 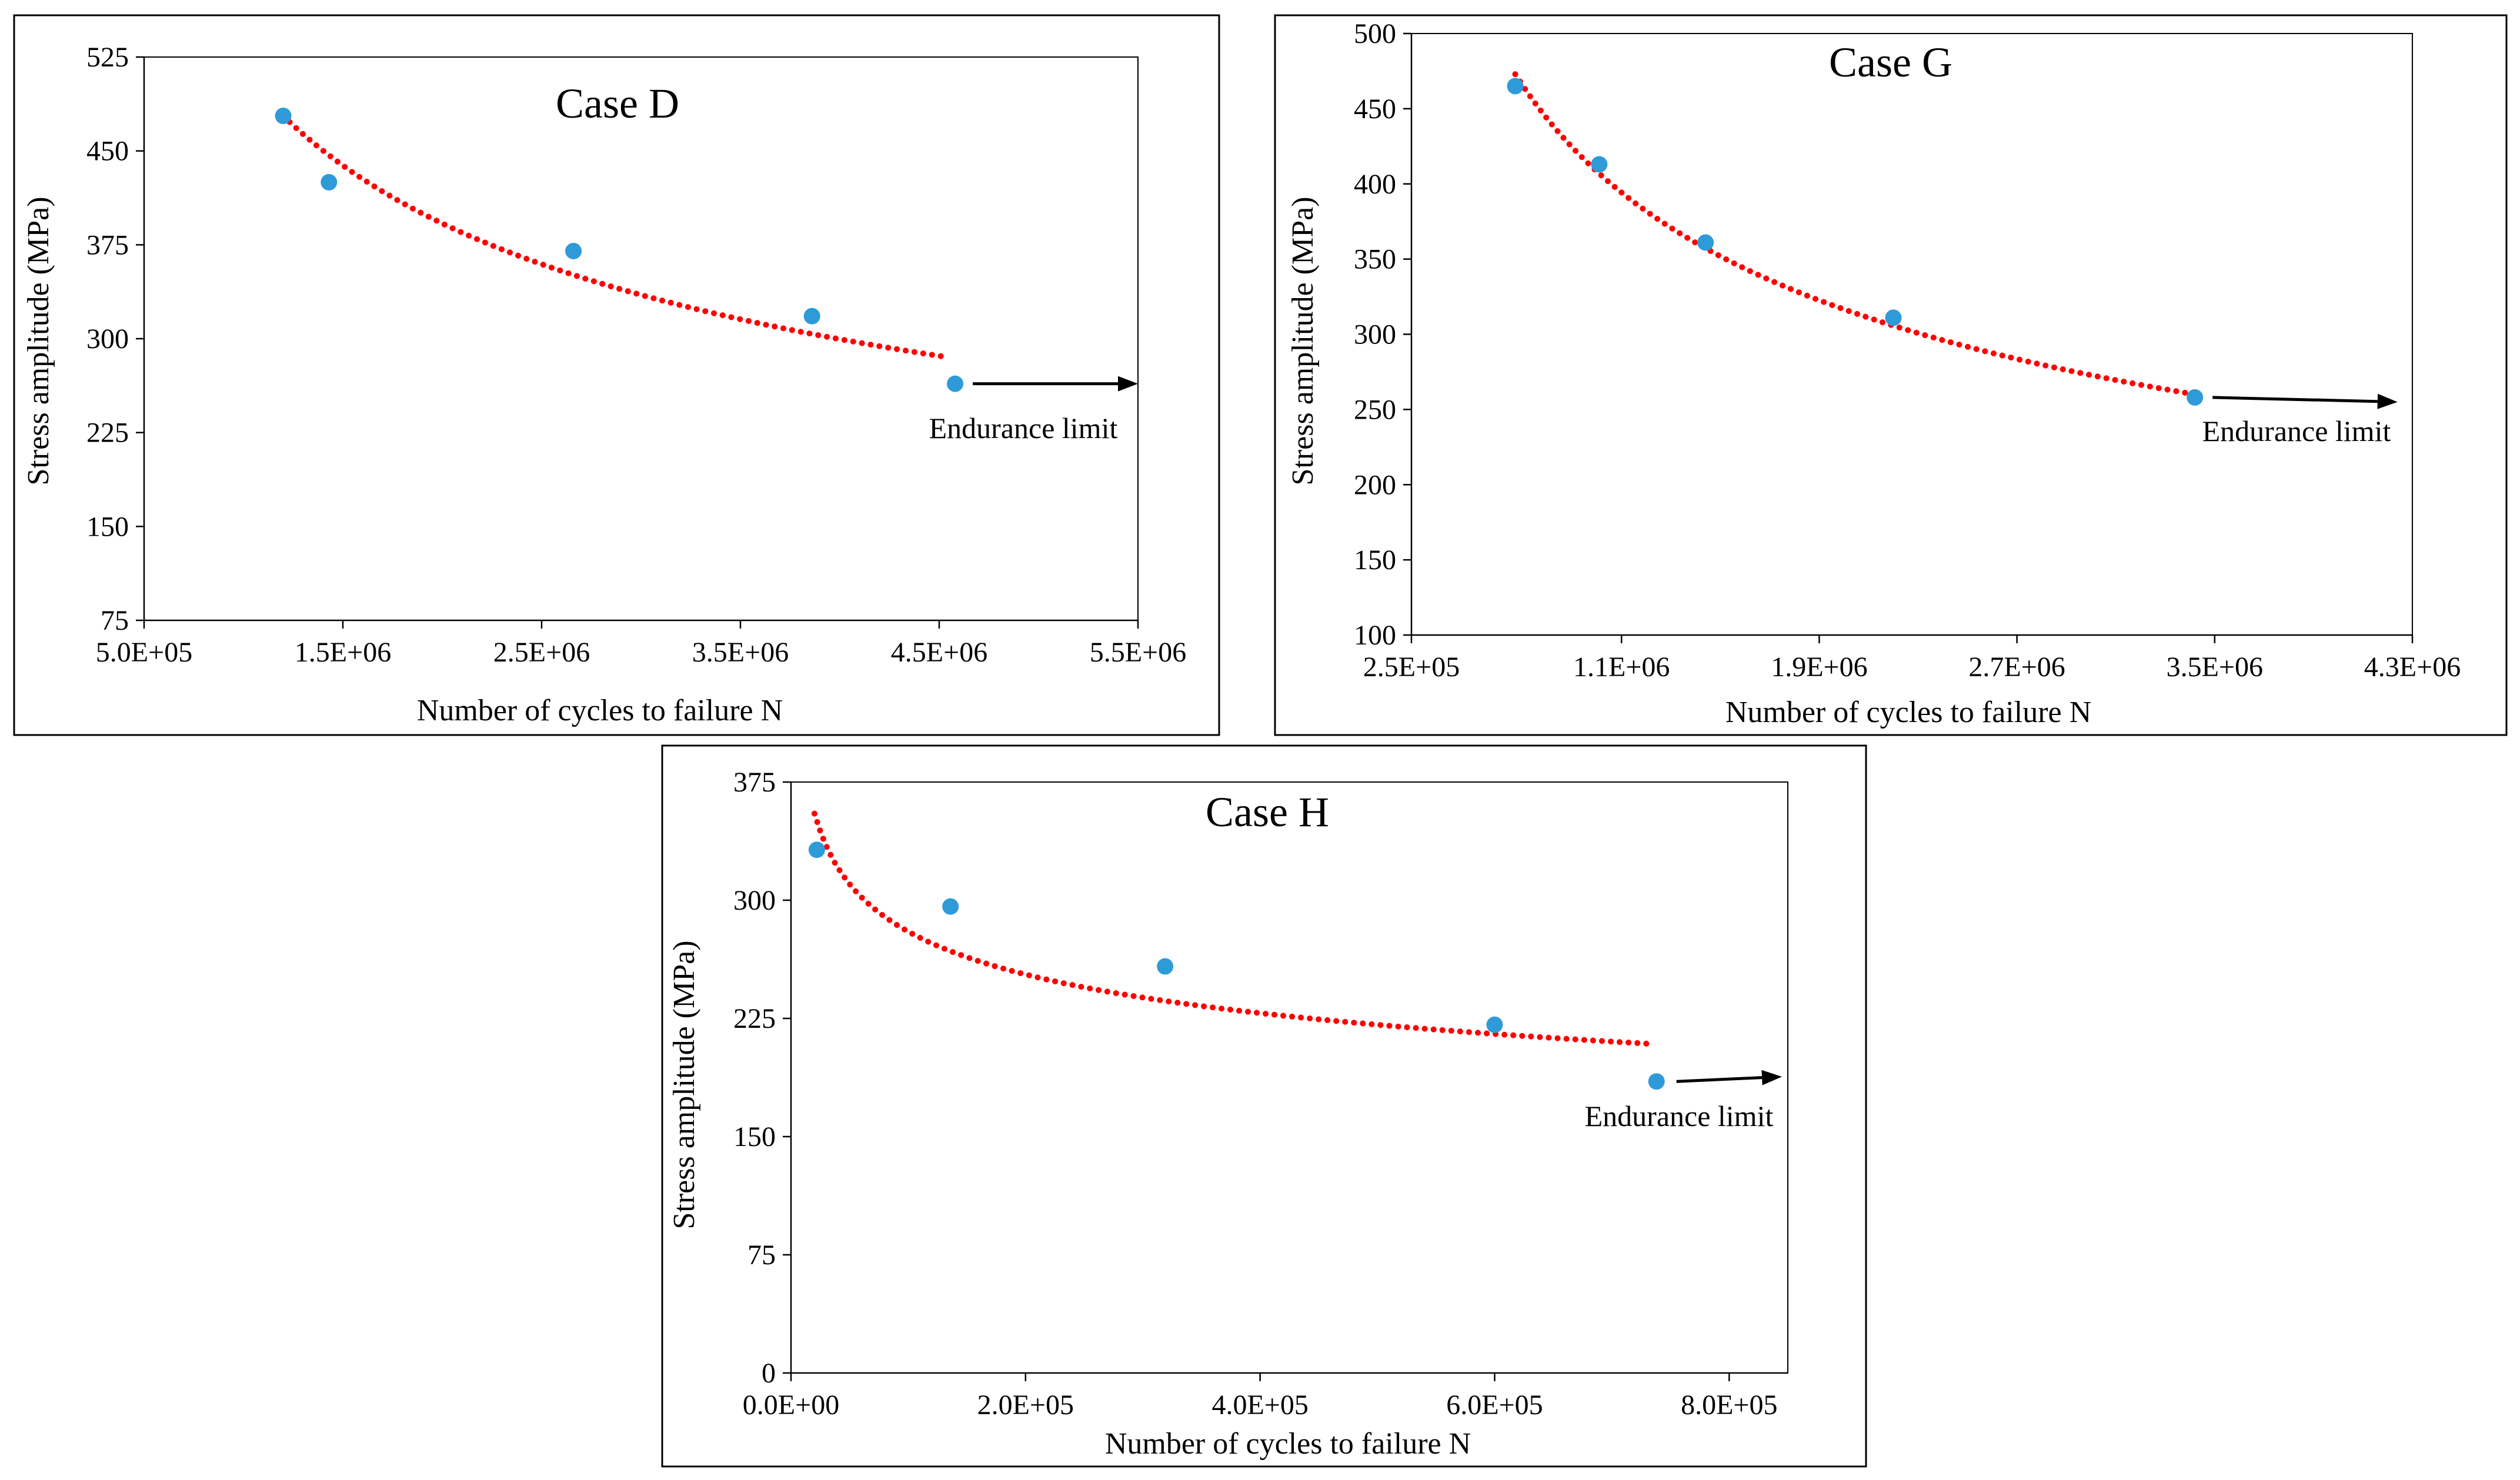 I want to click on y-tick-label: 250, so click(x=1375, y=409).